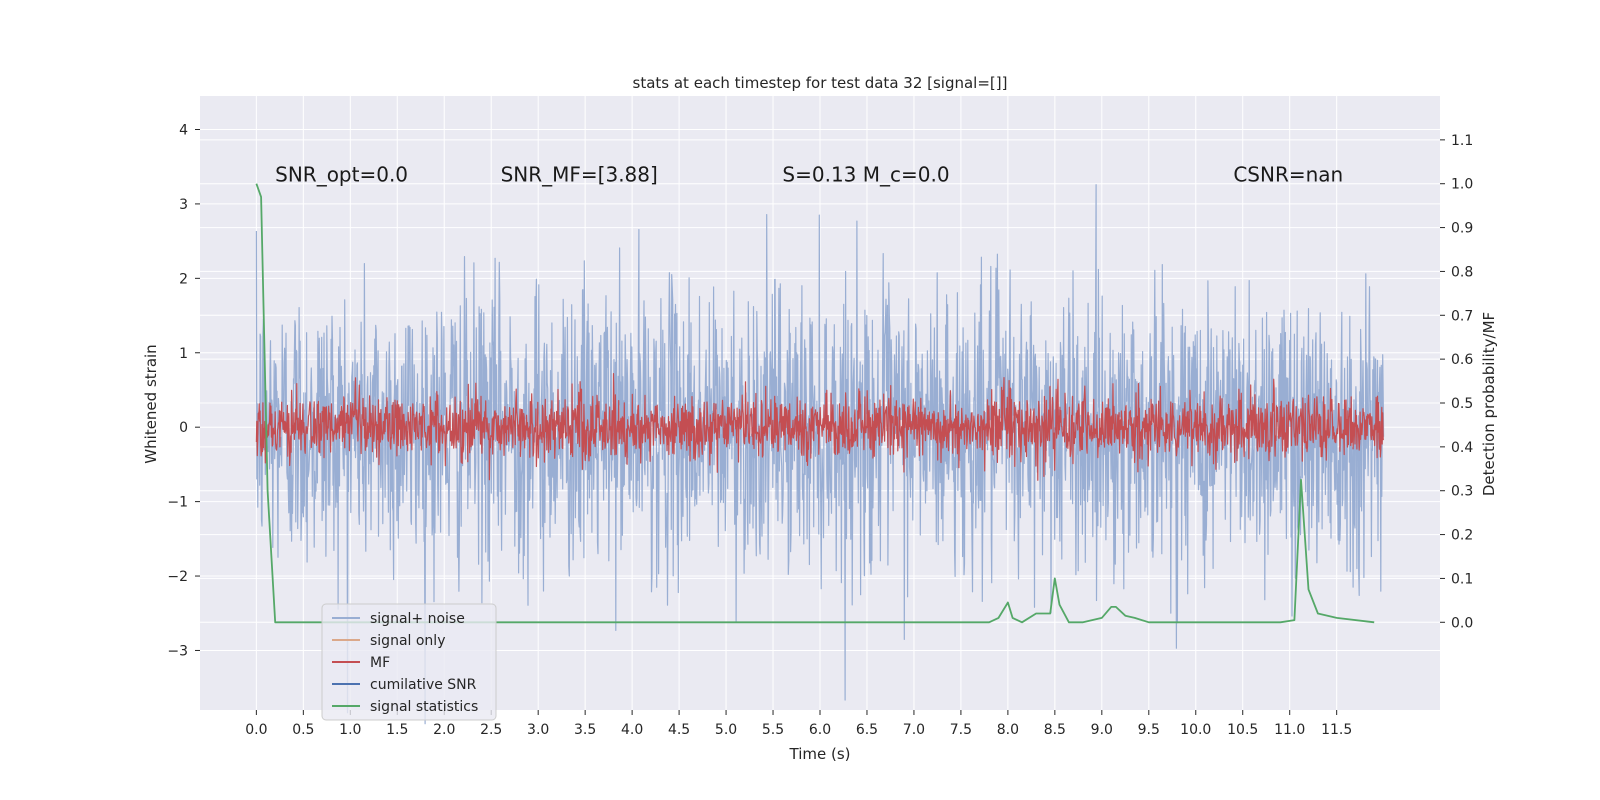  Describe the element at coordinates (1055, 730) in the screenshot. I see `x-tick-label: 8.5` at that location.